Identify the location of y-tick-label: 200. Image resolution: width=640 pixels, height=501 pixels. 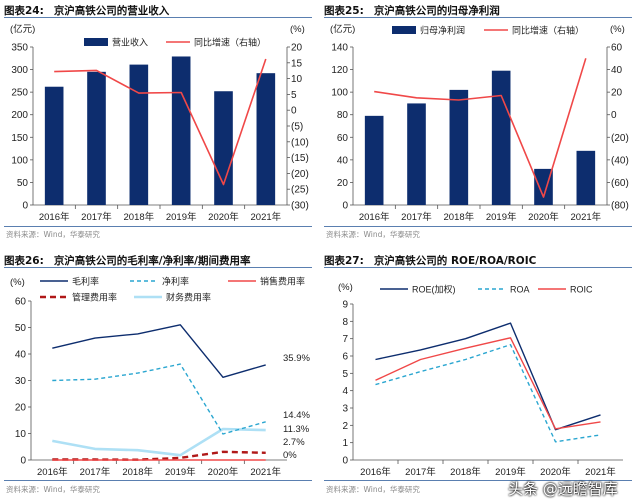
(19, 115).